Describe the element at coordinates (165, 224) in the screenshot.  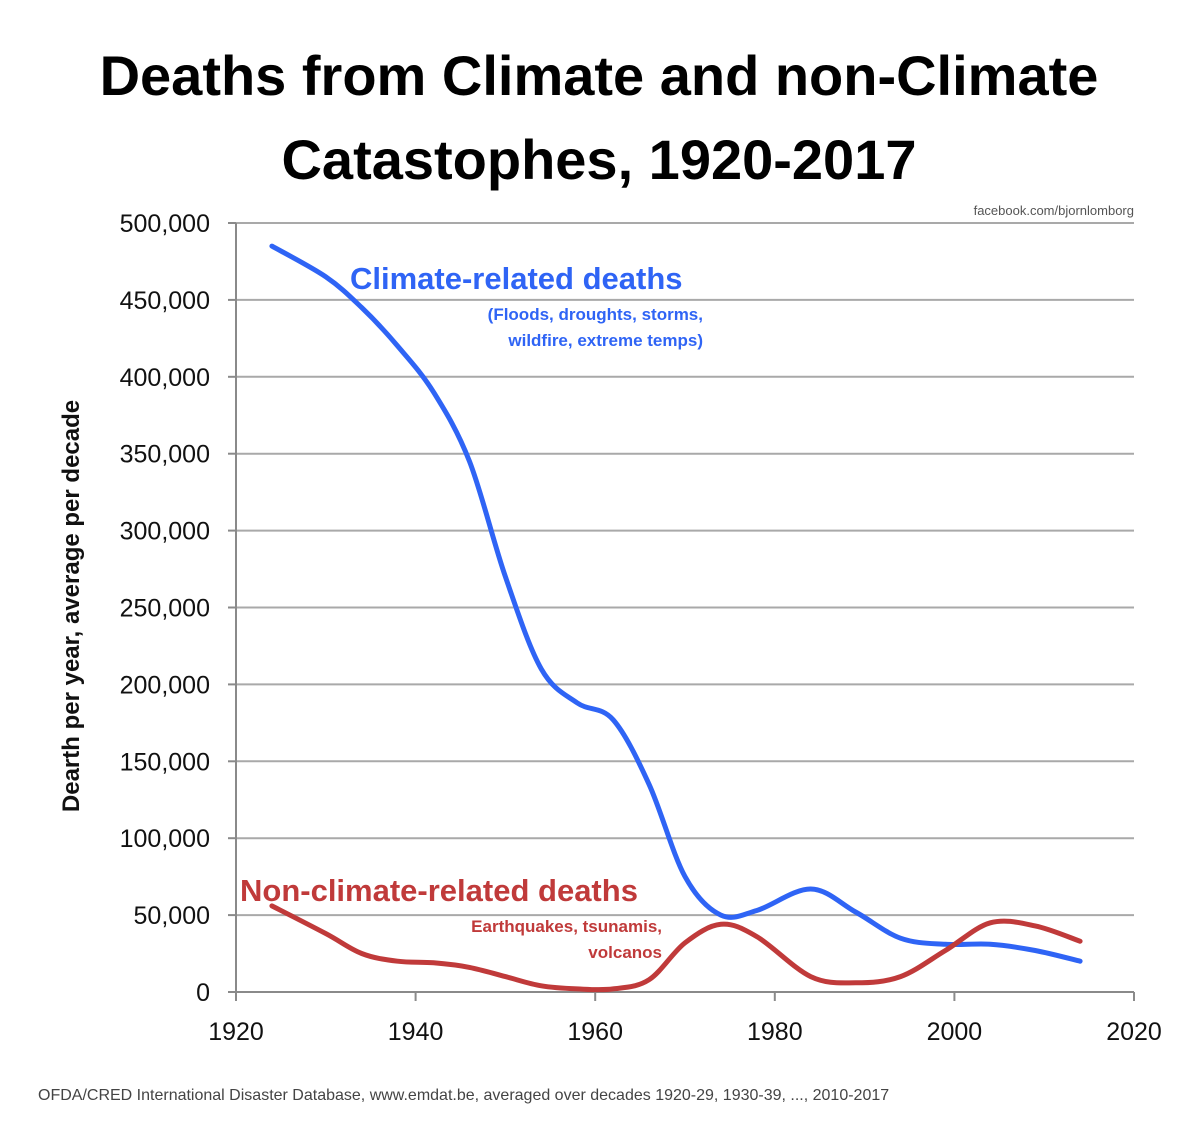
I see `y-tick-label: 500,000` at that location.